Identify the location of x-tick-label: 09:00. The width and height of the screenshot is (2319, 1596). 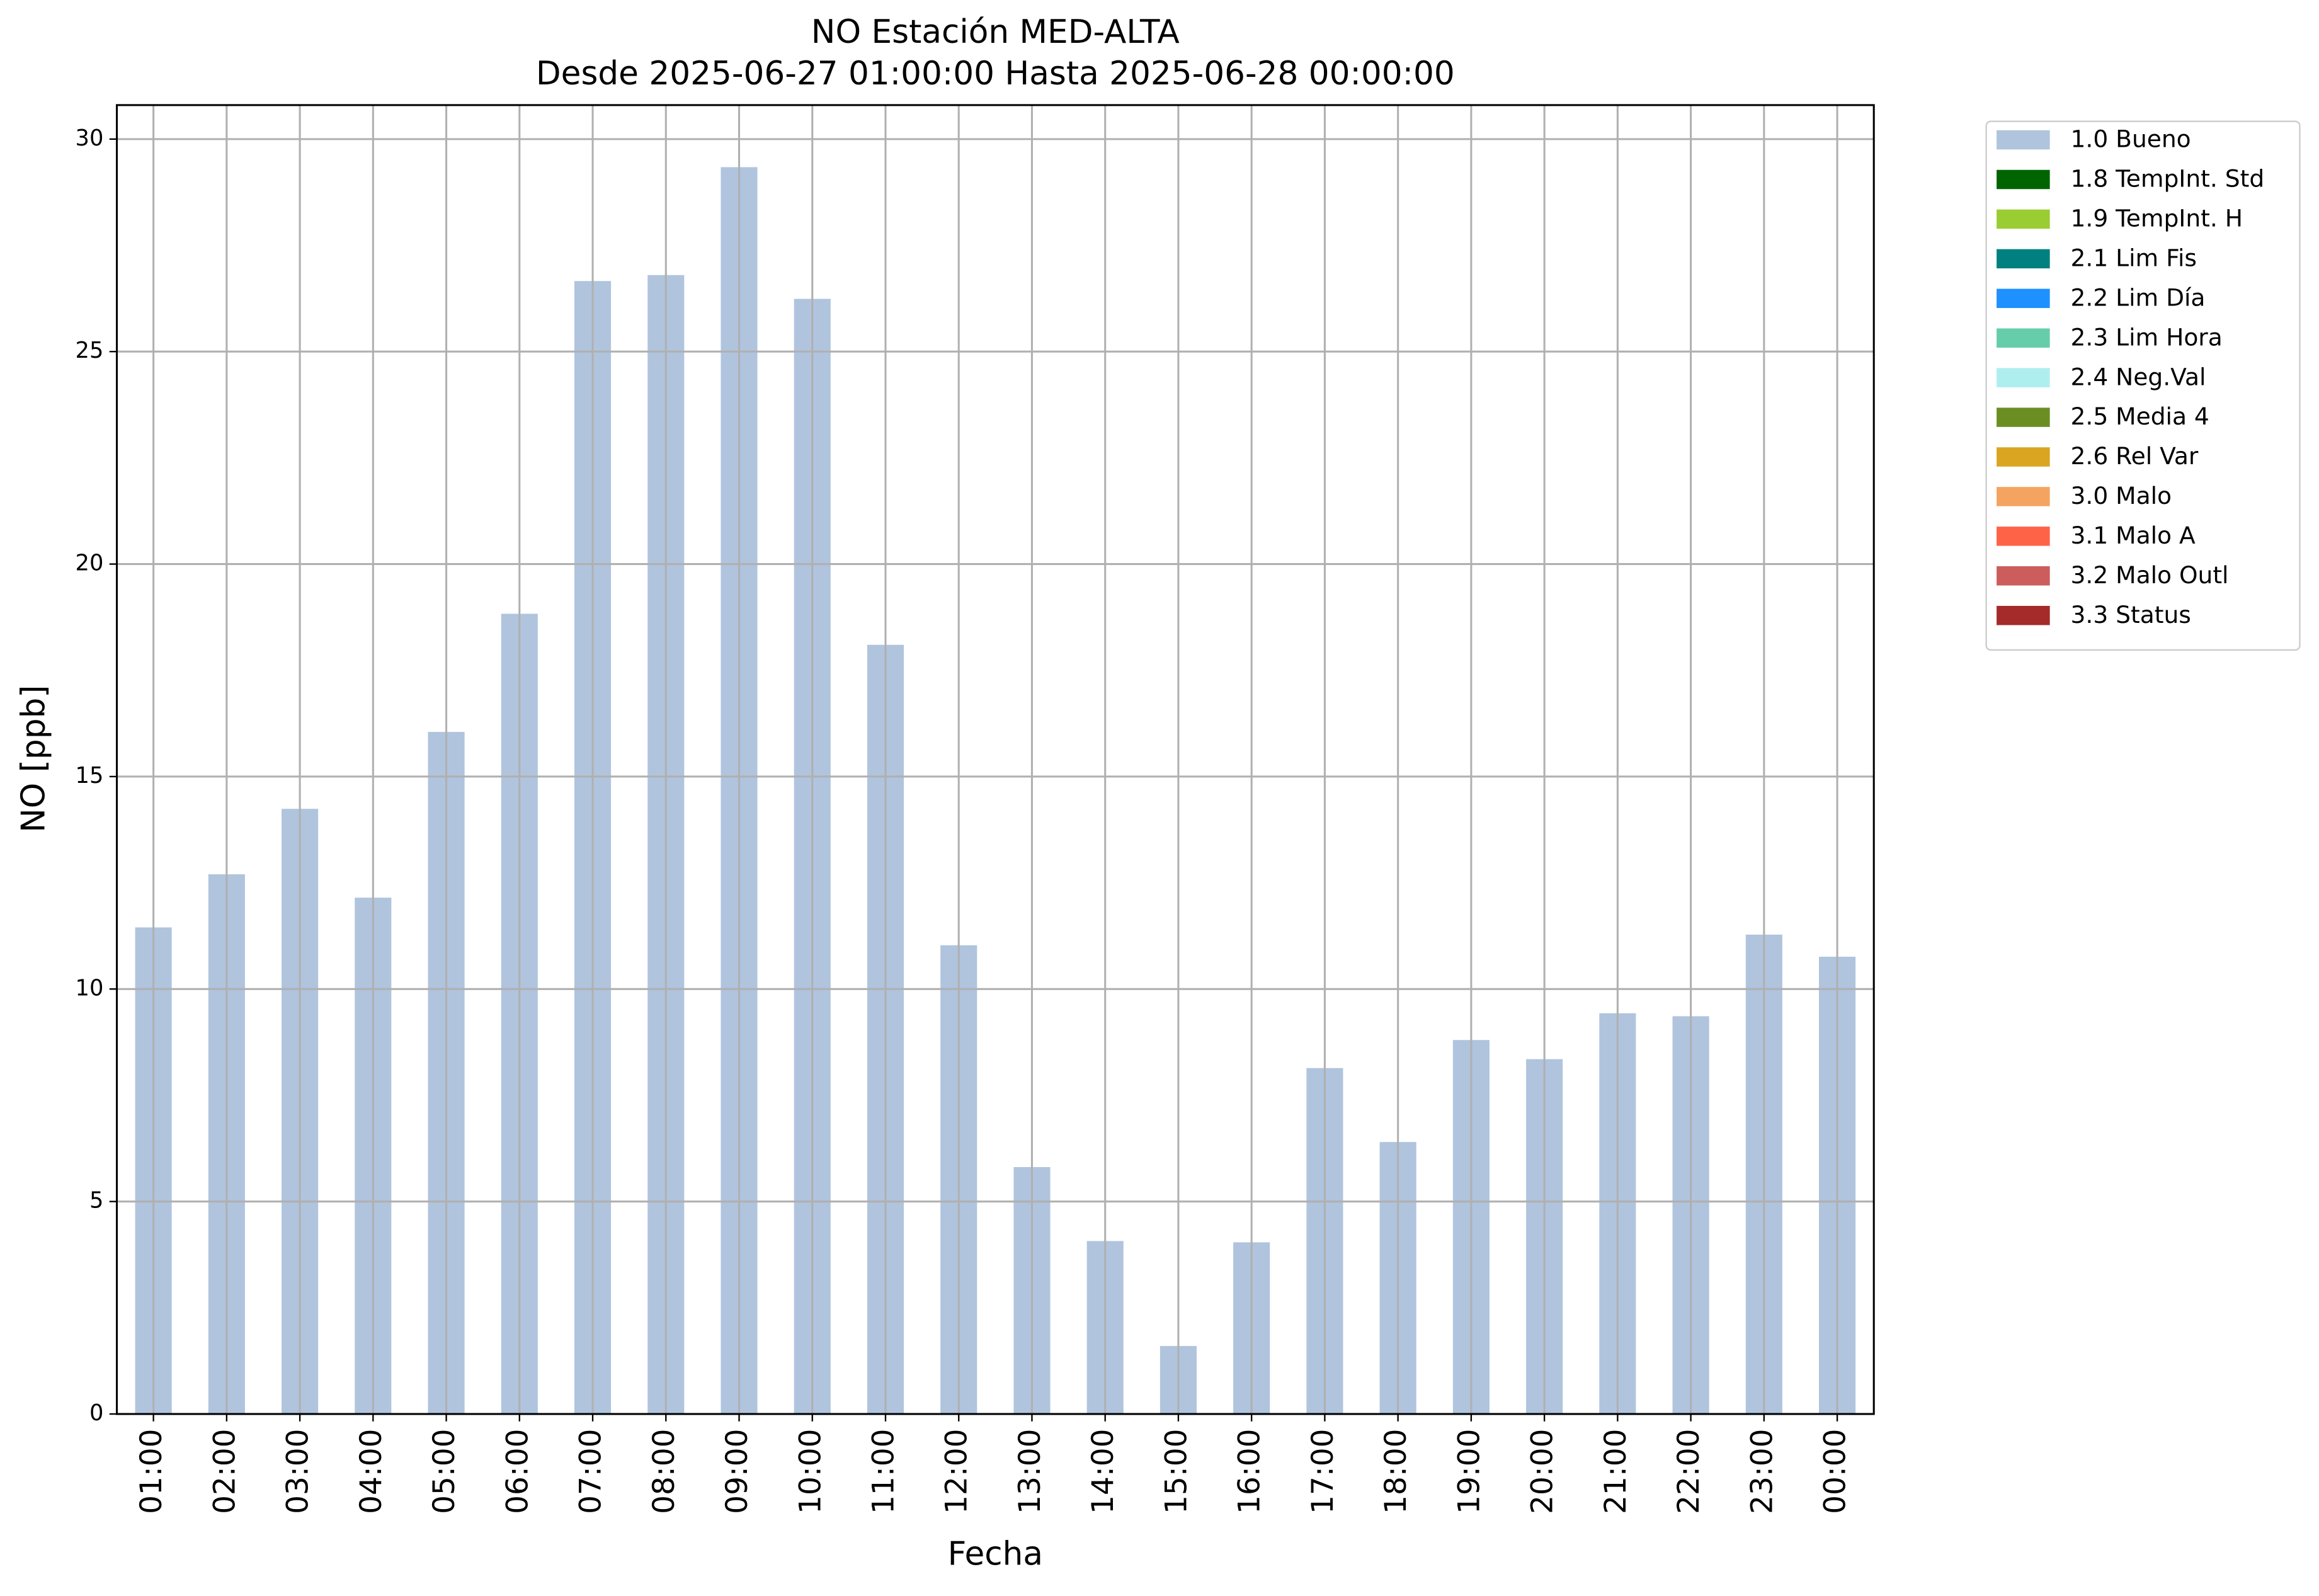
(737, 1471).